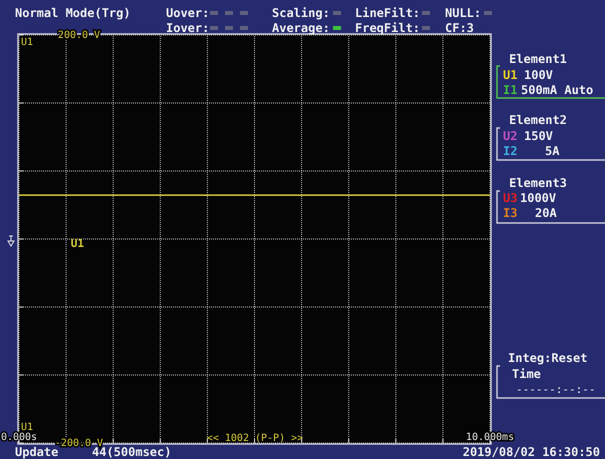  I want to click on text: 150V, so click(538, 136).